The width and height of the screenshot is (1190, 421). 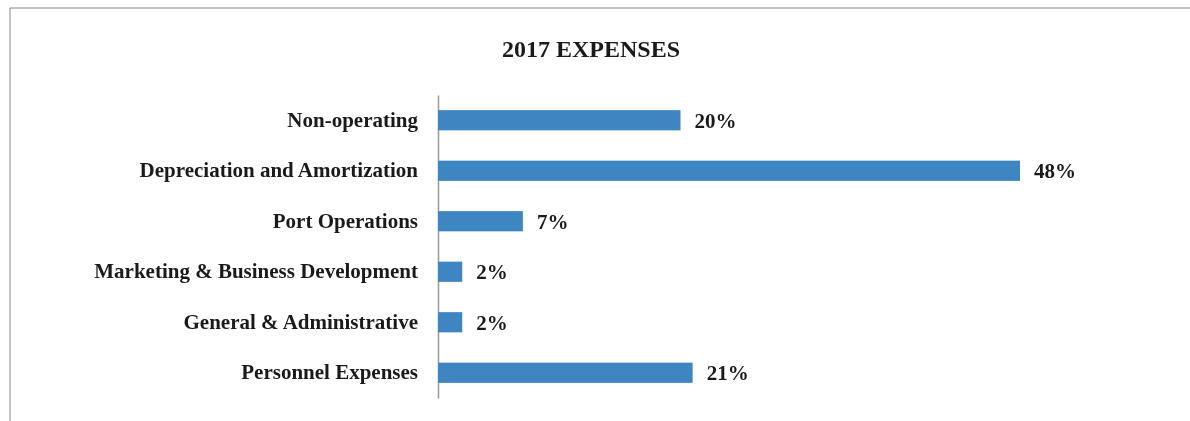 I want to click on data-label: 20%, so click(x=715, y=120).